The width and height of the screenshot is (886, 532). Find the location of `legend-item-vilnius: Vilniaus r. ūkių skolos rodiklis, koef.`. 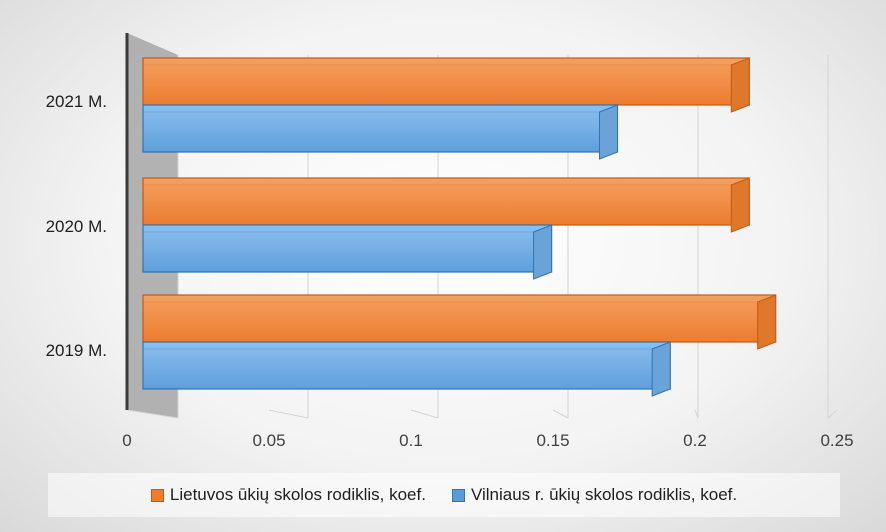

legend-item-vilnius: Vilniaus r. ūkių skolos rodiklis, koef. is located at coordinates (594, 495).